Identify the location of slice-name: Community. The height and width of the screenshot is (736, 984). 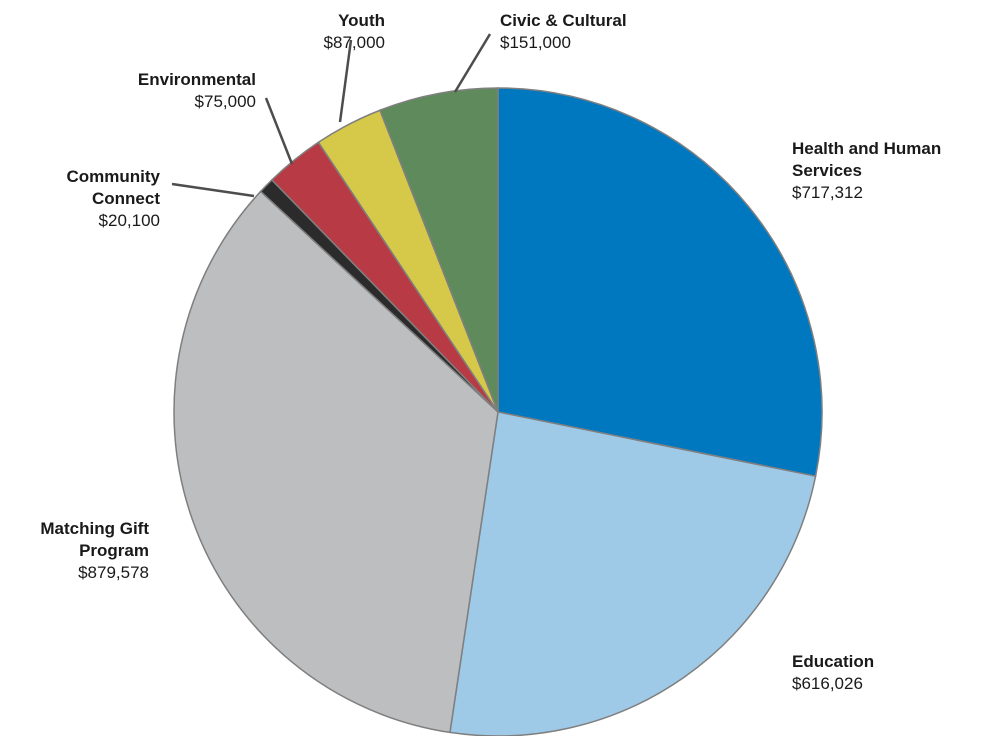
(114, 176).